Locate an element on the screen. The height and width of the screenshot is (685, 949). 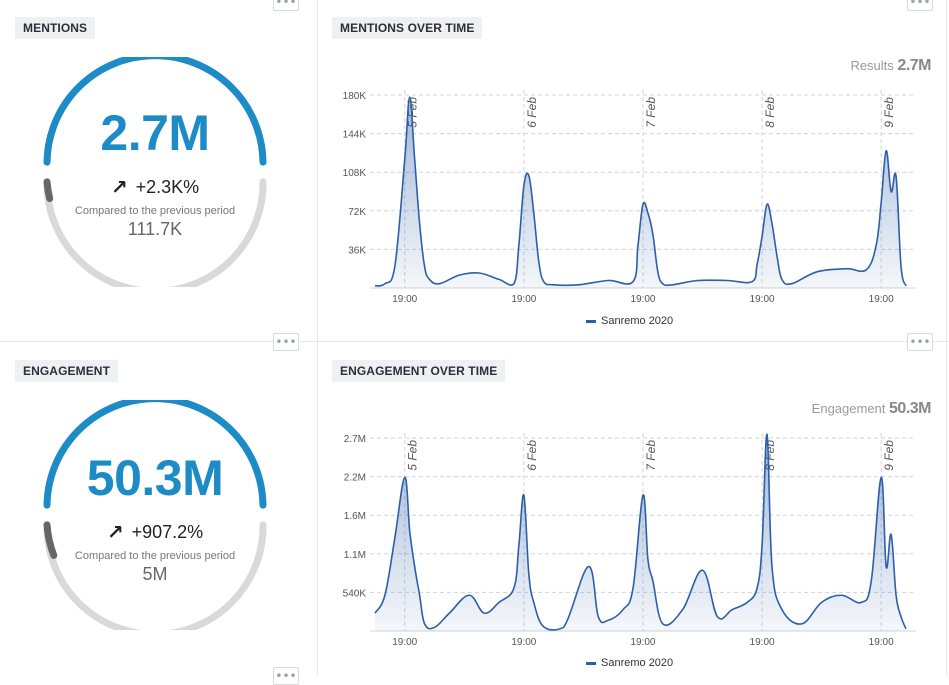
y-tick-label: 108K is located at coordinates (355, 173).